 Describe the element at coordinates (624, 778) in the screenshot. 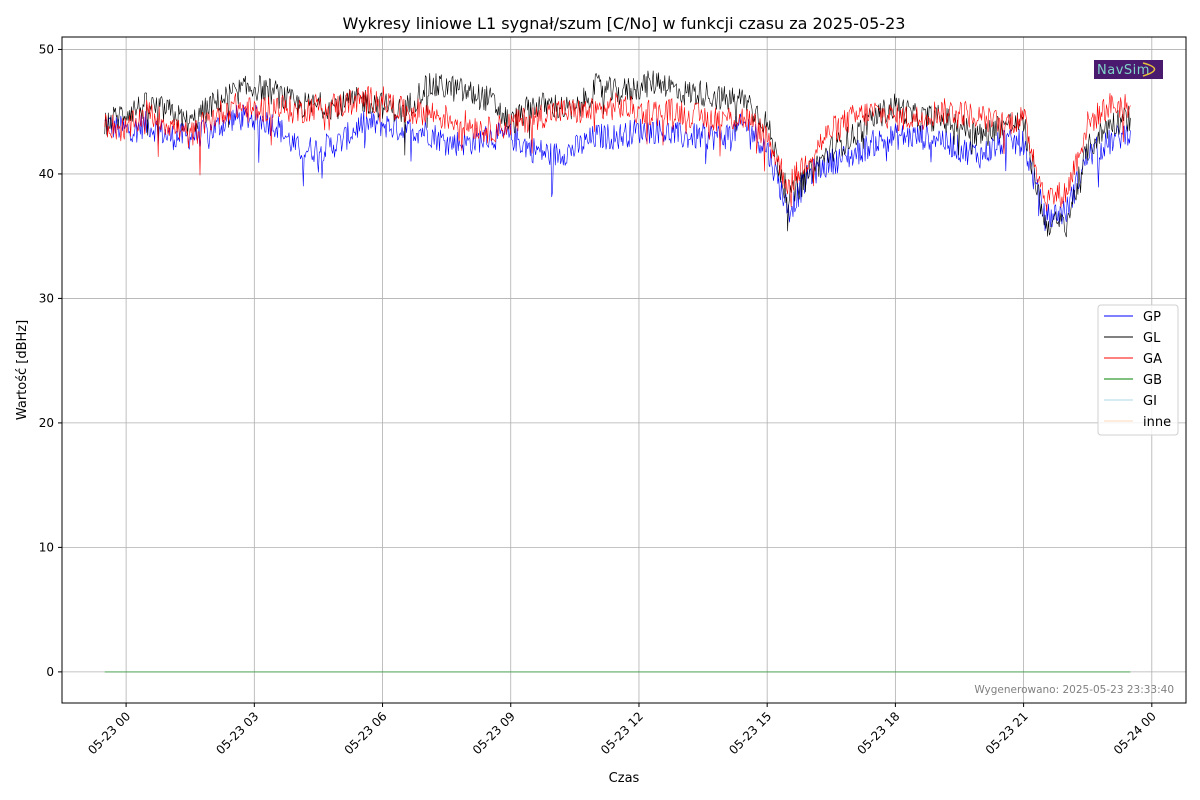

I see `x-axis-label: Czas` at that location.